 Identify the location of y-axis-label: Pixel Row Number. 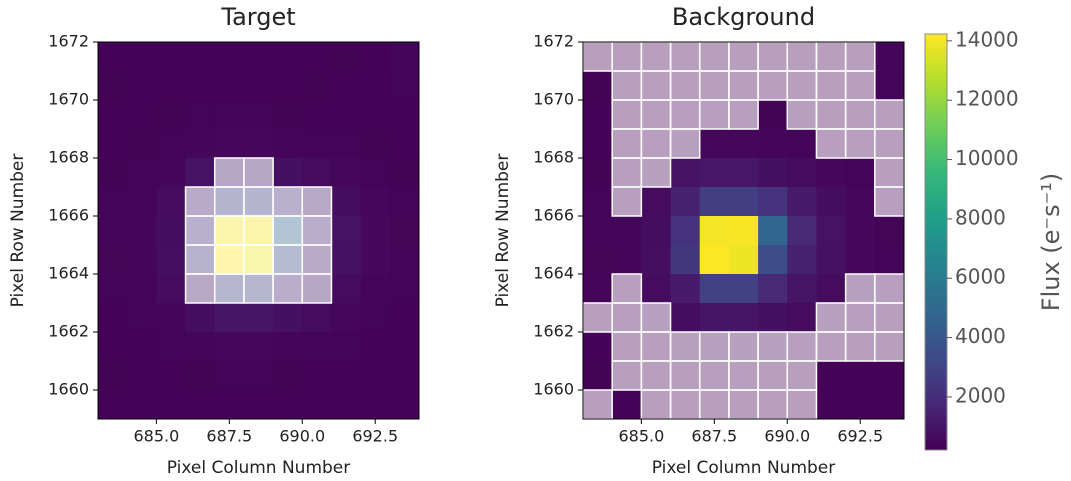
(18, 231).